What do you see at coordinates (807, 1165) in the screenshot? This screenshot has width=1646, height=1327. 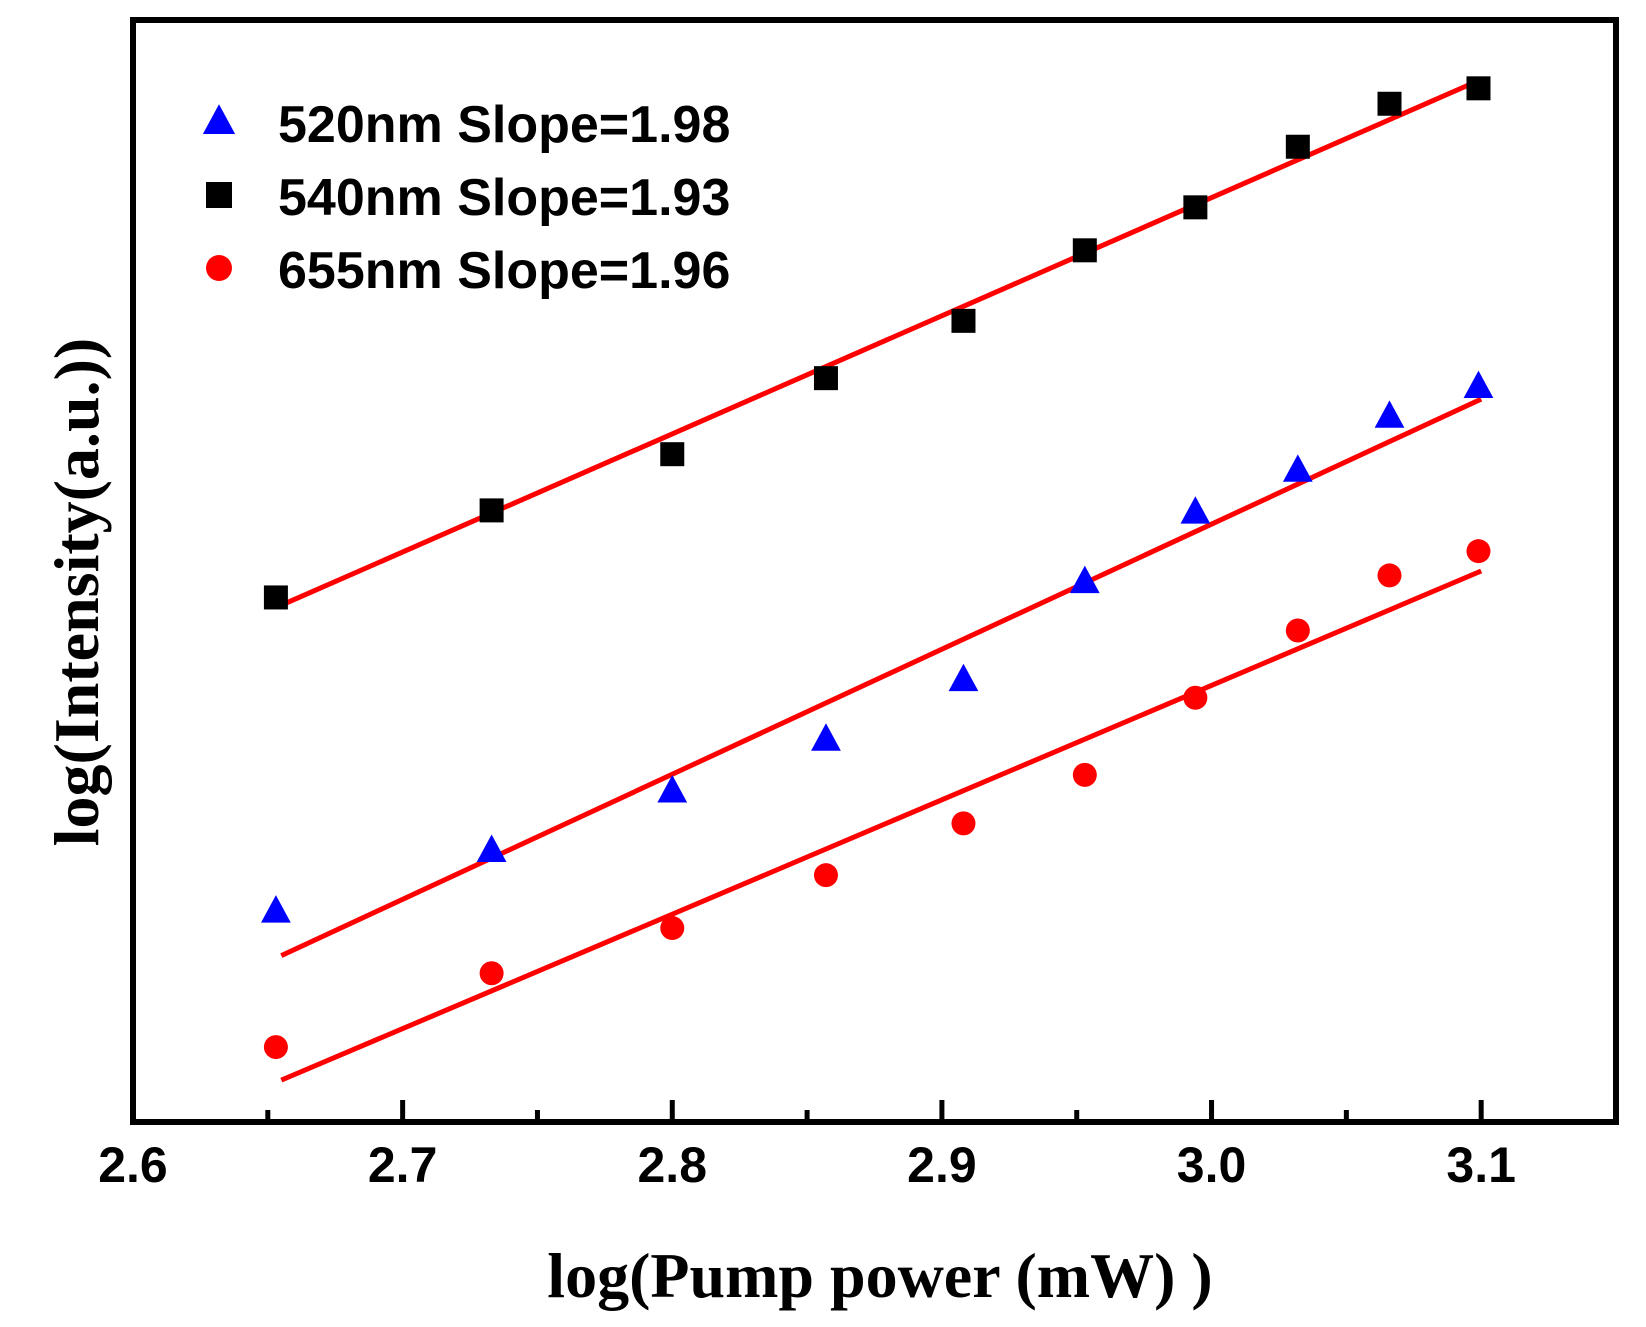 I see `x-axis-tick-labels: 2.6 2.7 2.8 2.9 3.0 3.1` at bounding box center [807, 1165].